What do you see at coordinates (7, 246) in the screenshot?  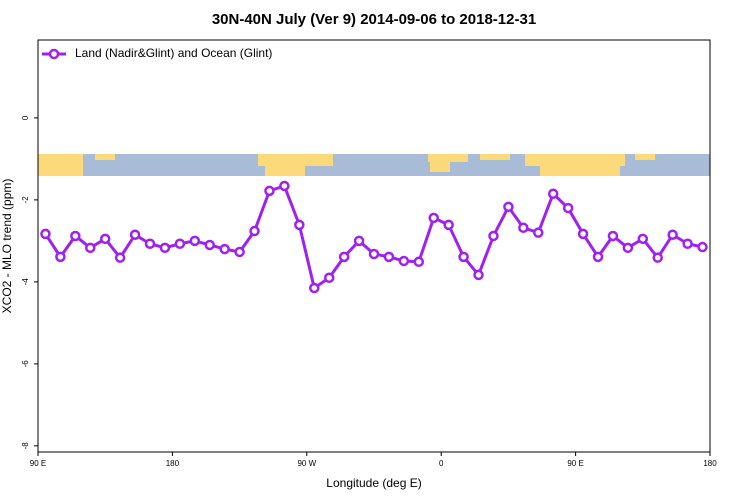 I see `y-axis-label: XCO2 - MLO trend (ppm)` at bounding box center [7, 246].